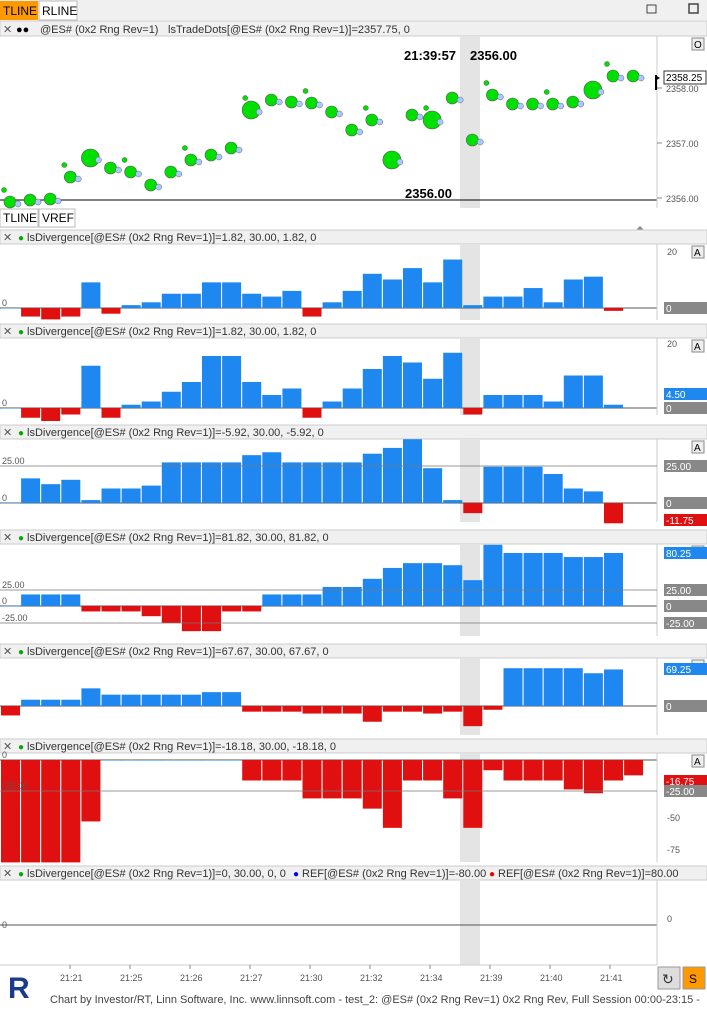  Describe the element at coordinates (492, 874) in the screenshot. I see `ref2-icon: ●` at that location.